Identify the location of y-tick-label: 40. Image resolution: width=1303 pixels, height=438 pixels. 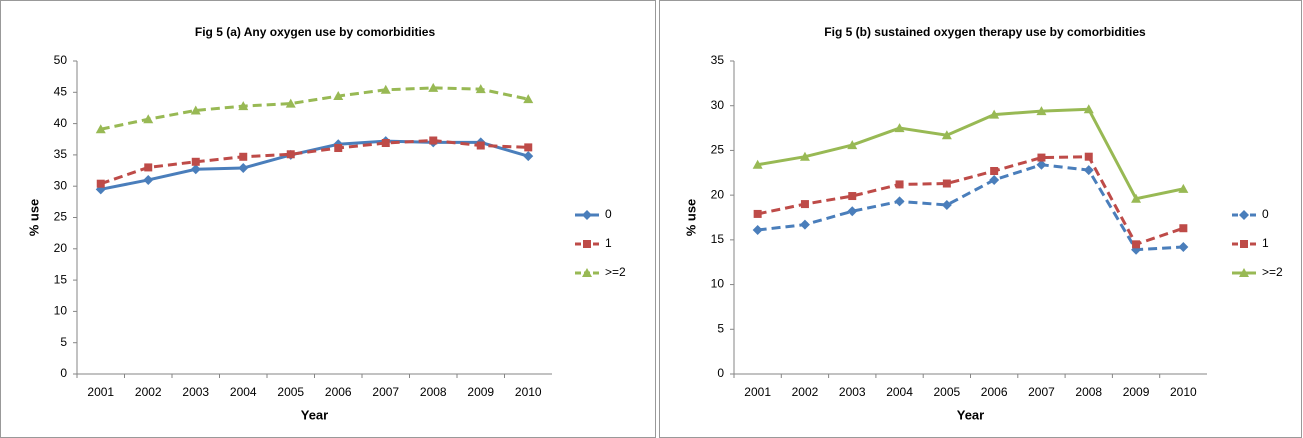
(61, 123).